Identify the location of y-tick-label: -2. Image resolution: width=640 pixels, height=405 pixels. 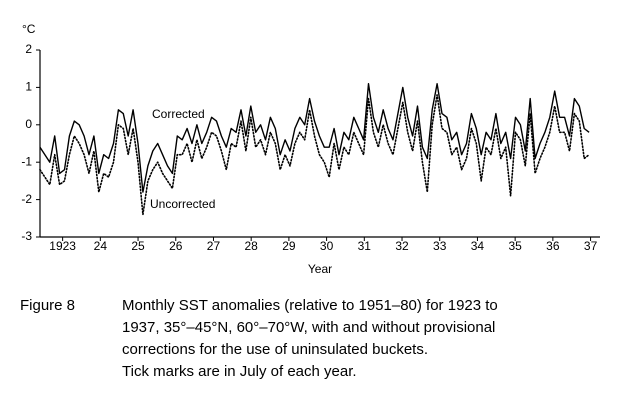
(26, 199).